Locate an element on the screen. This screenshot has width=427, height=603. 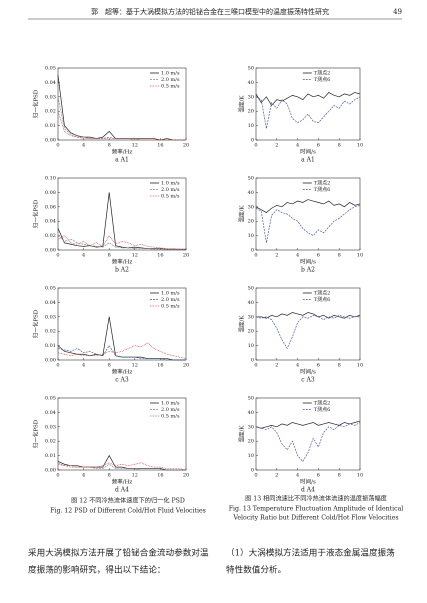
y-tick-label: 0.08 is located at coordinates (50, 193).